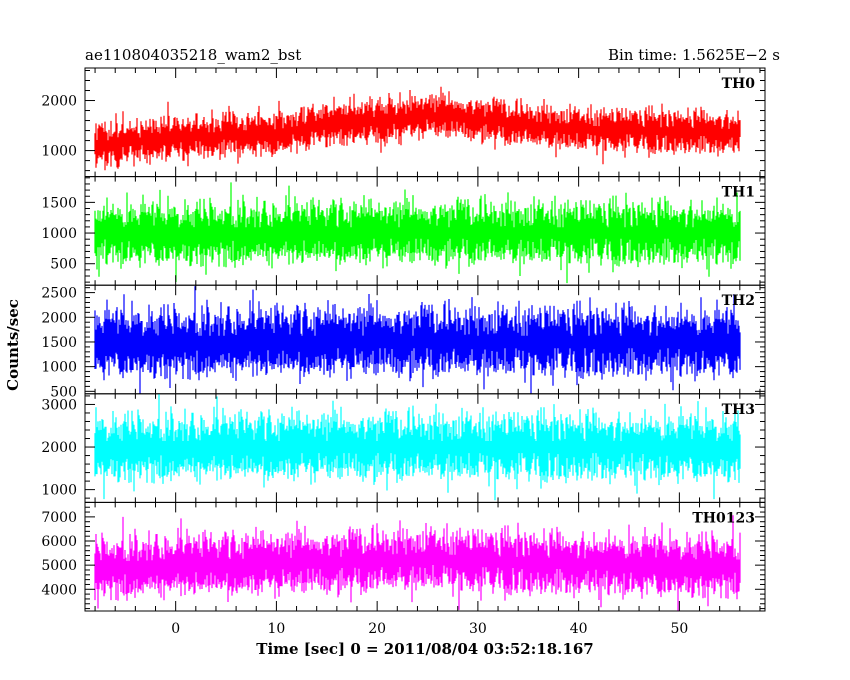 The height and width of the screenshot is (680, 850). Describe the element at coordinates (738, 301) in the screenshot. I see `panel-label-th2: TH2` at that location.